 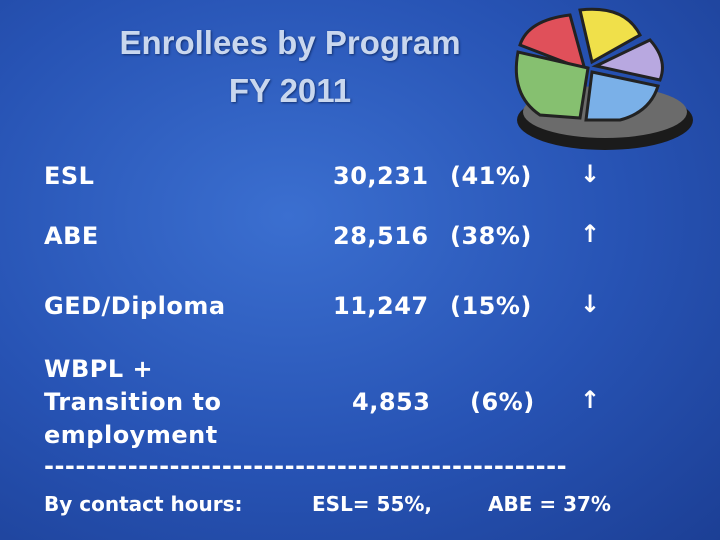 What do you see at coordinates (143, 504) in the screenshot?
I see `footer-label: By contact hours:` at bounding box center [143, 504].